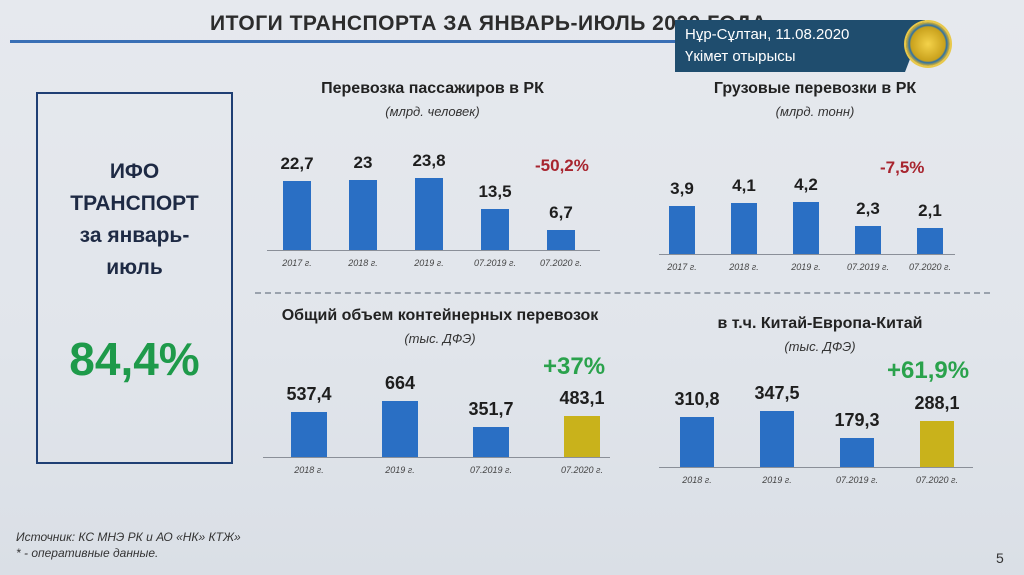  Describe the element at coordinates (491, 409) in the screenshot. I see `bar-value-label: 351,7` at that location.